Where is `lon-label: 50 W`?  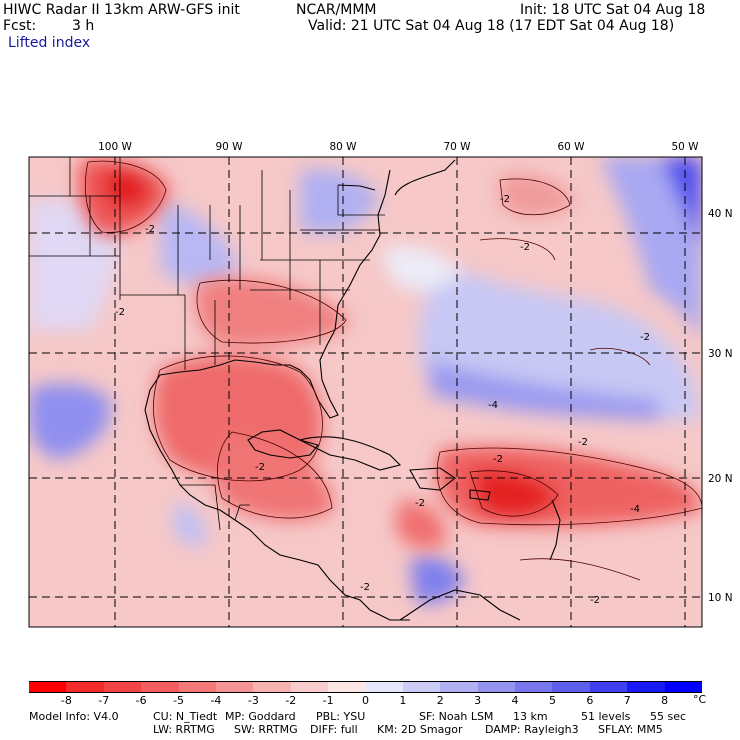
lon-label: 50 W is located at coordinates (685, 147).